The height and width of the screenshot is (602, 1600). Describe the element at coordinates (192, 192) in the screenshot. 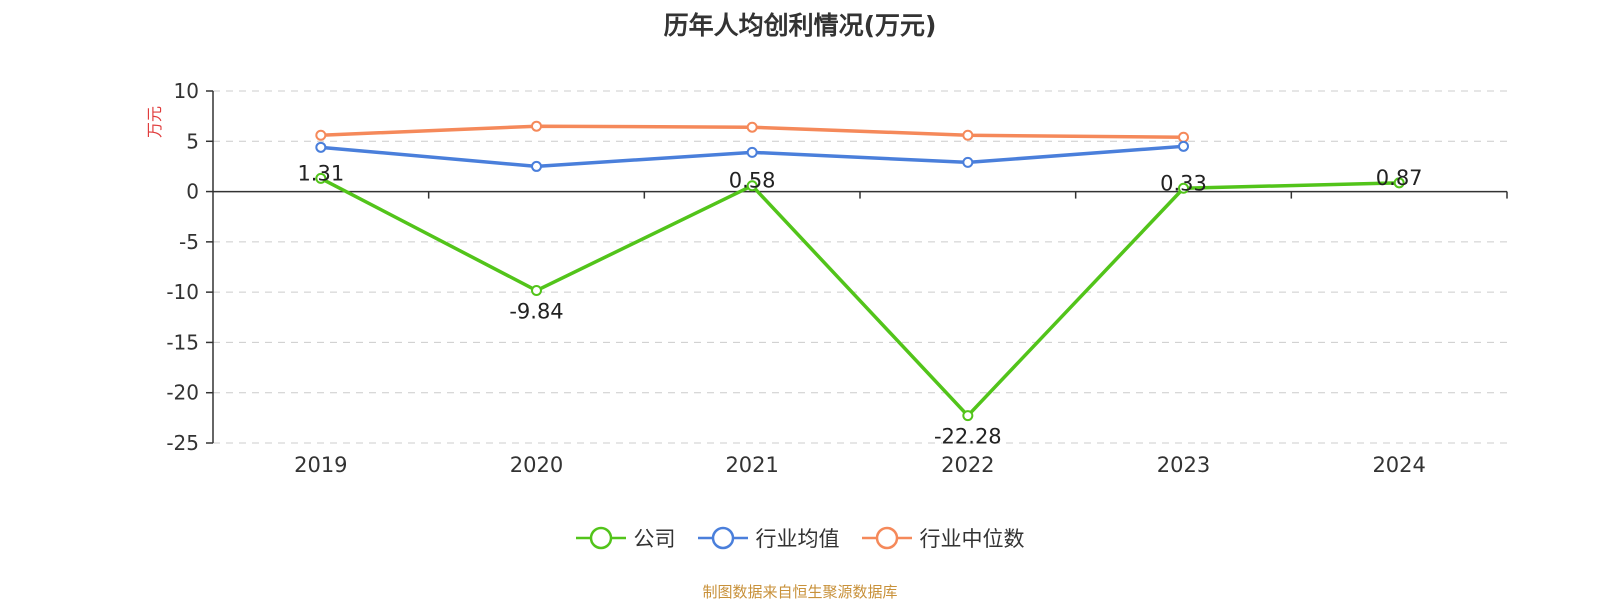

I see `y-tick-label: 0` at that location.